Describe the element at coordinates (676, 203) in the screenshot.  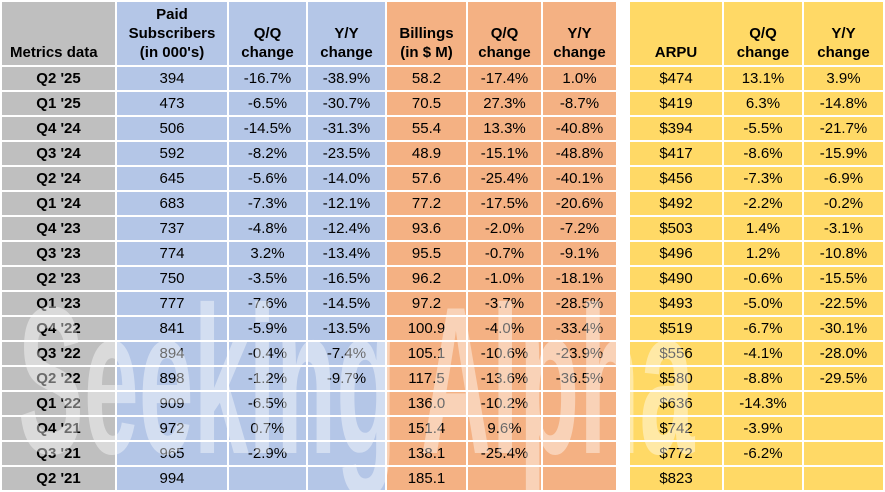
I see `cell-arpu: $492` at that location.